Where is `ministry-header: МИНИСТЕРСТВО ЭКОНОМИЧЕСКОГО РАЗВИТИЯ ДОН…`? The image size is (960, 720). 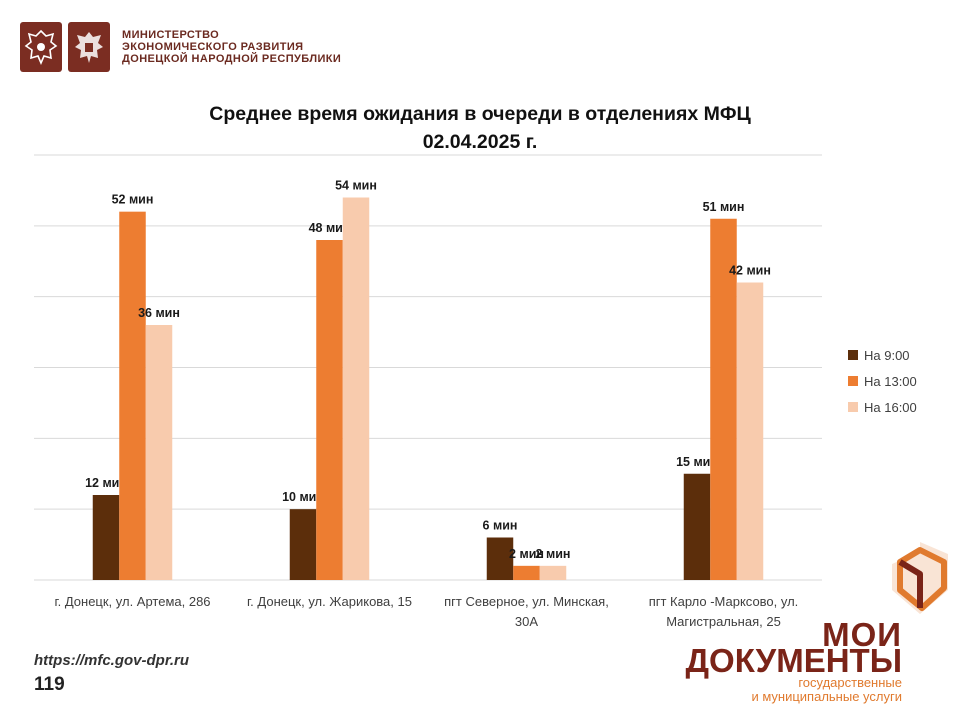 ministry-header: МИНИСТЕРСТВО ЭКОНОМИЧЕСКОГО РАЗВИТИЯ ДОН… is located at coordinates (180, 47).